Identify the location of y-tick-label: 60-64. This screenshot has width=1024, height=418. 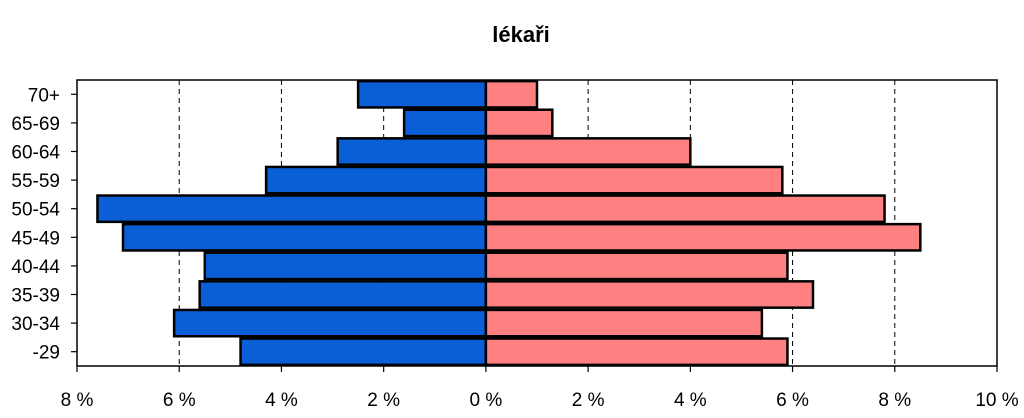
(35, 153).